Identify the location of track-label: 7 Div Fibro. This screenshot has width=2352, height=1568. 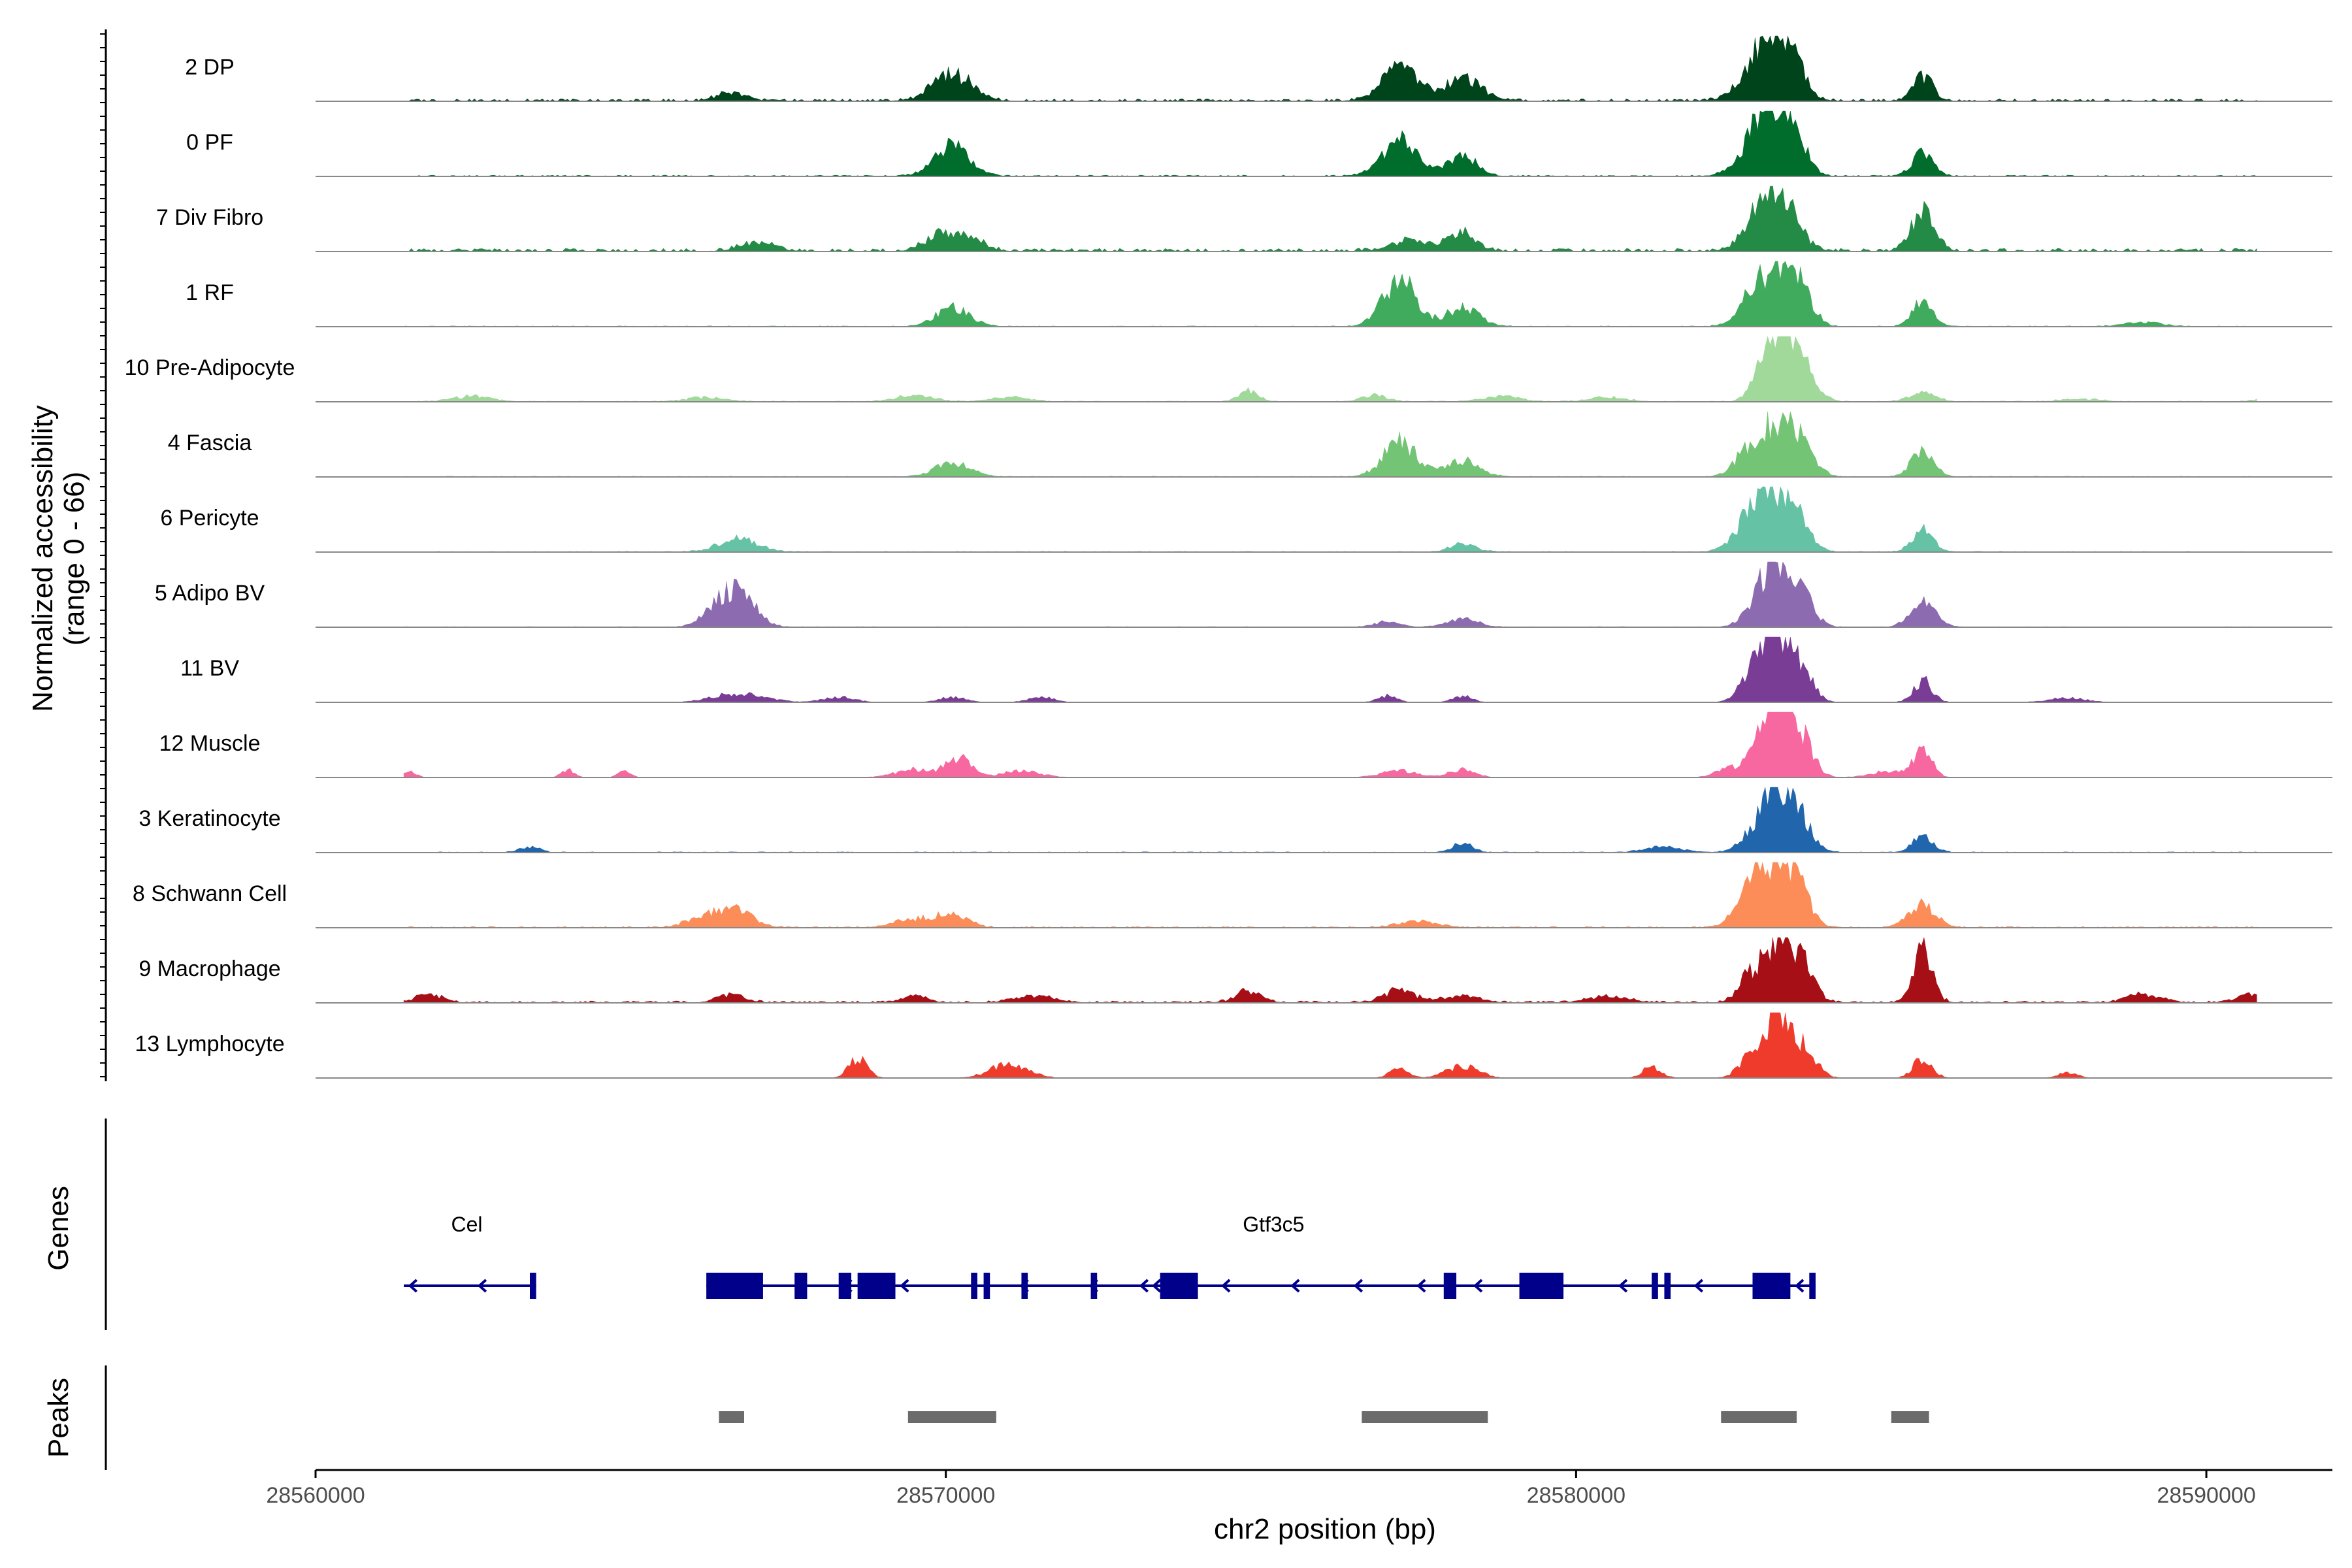
(209, 217).